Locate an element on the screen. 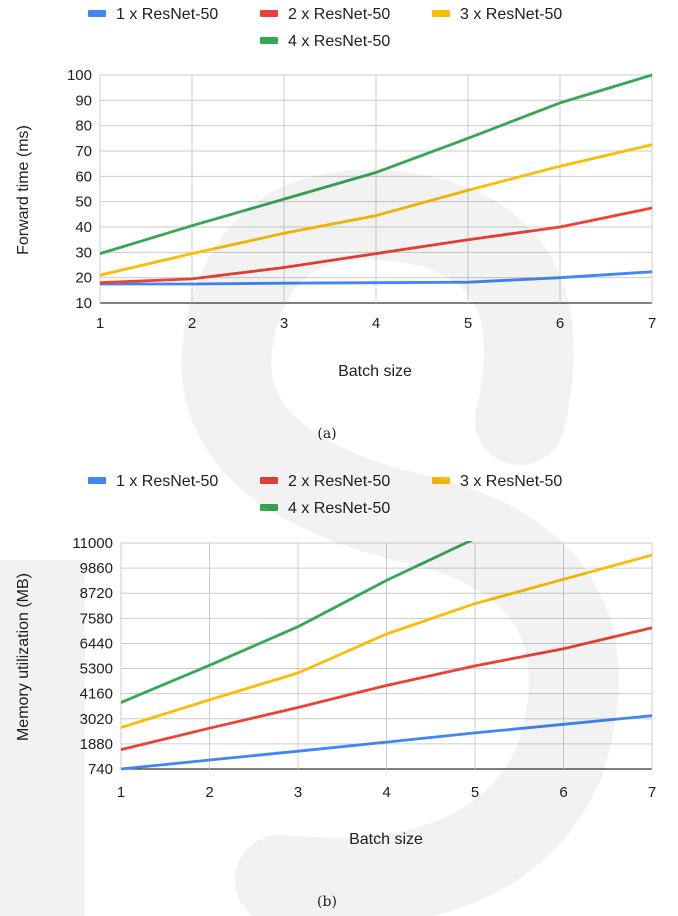 This screenshot has width=678, height=916. y-tick-label: 4160 is located at coordinates (96, 694).